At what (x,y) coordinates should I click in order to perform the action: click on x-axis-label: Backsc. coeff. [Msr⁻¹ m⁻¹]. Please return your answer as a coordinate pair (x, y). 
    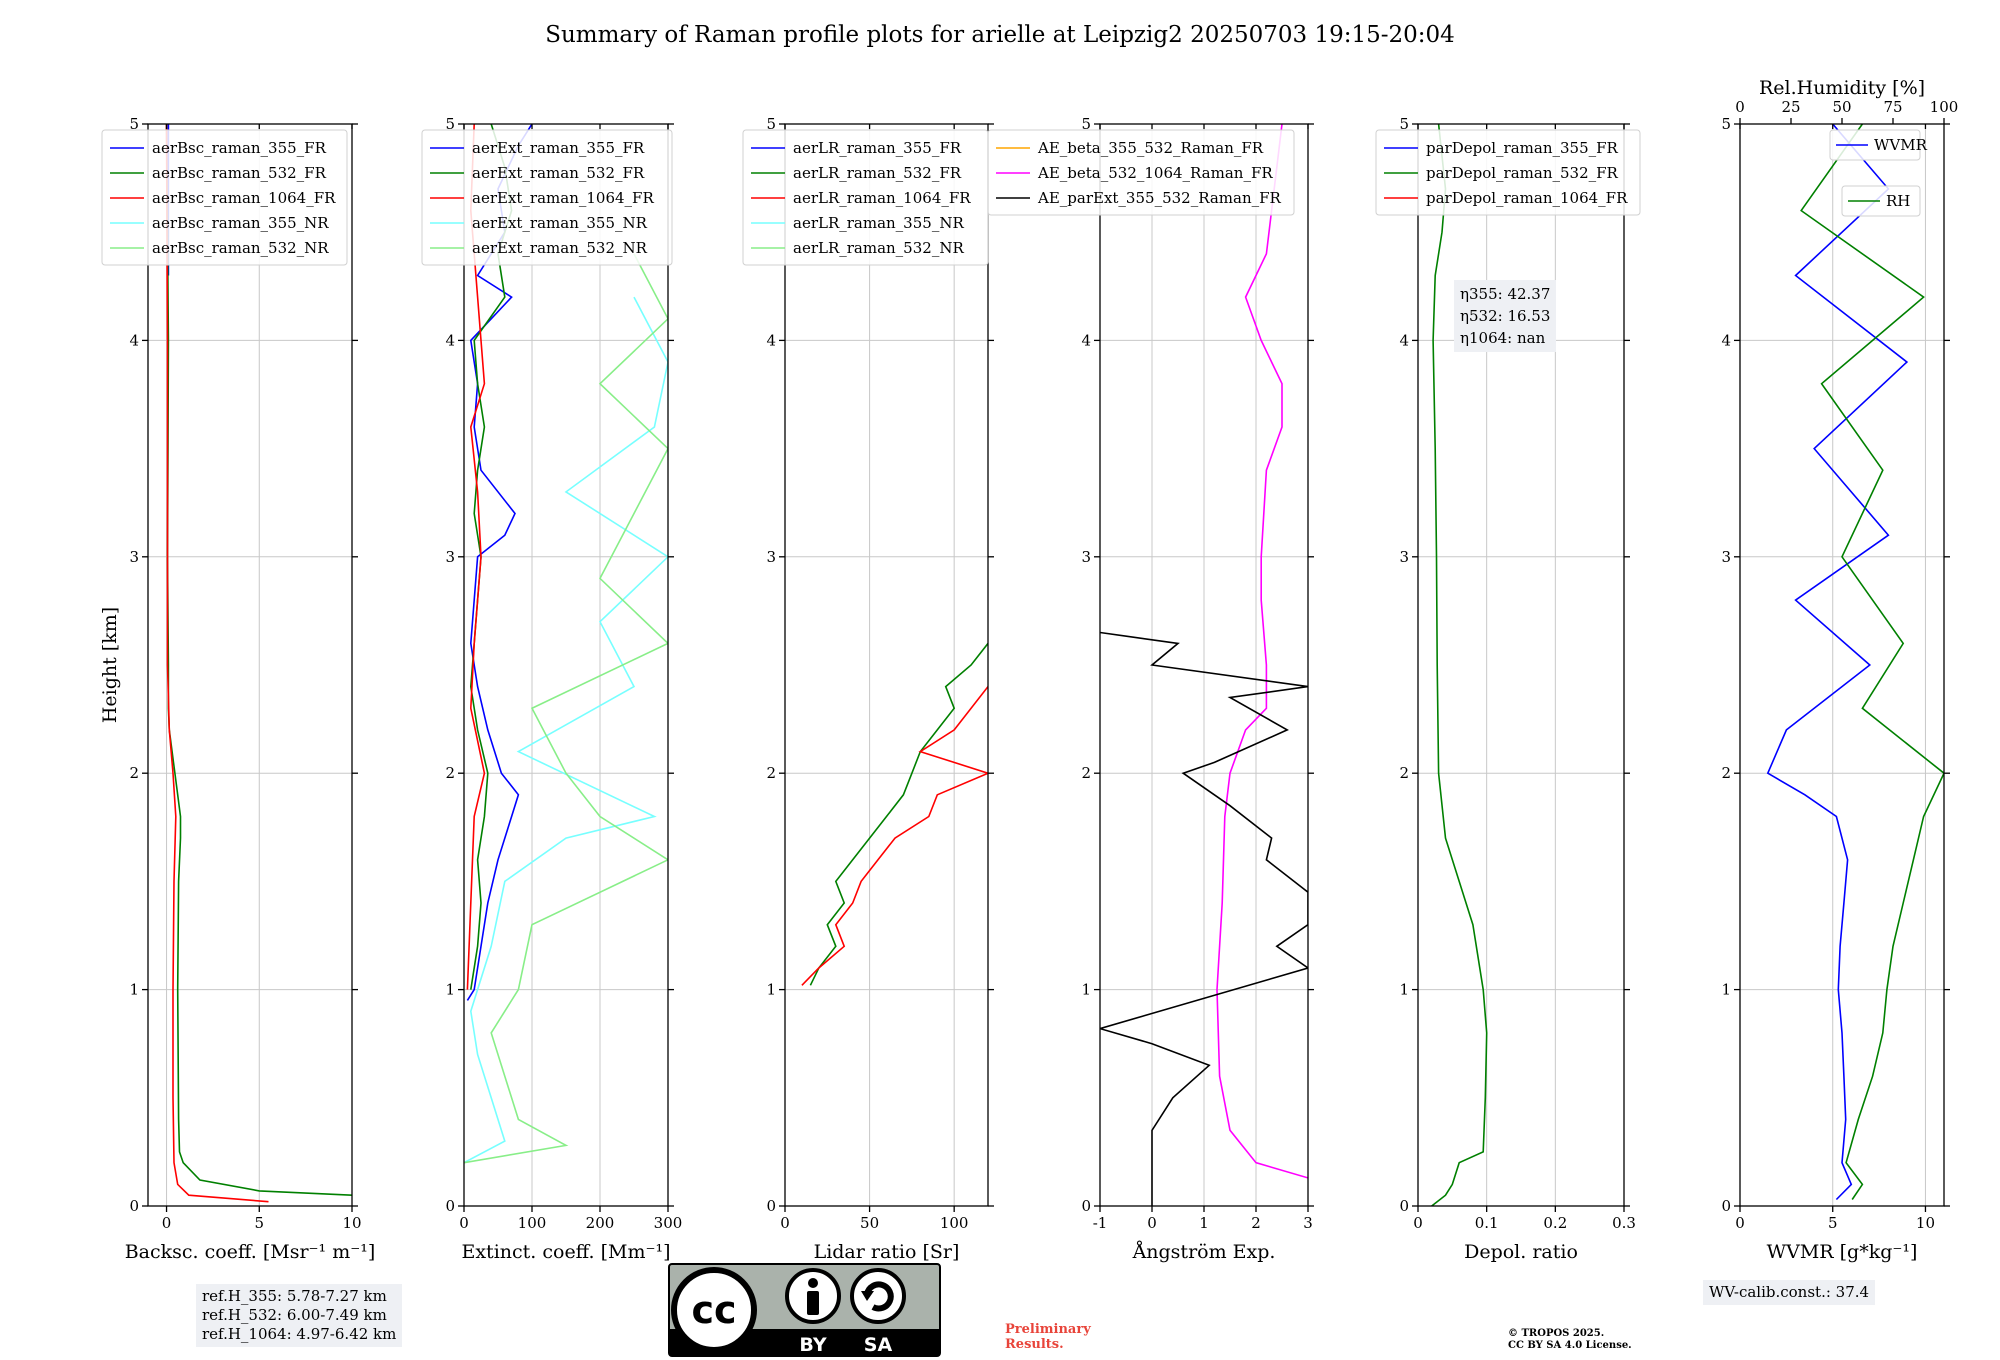
    Looking at the image, I should click on (250, 1252).